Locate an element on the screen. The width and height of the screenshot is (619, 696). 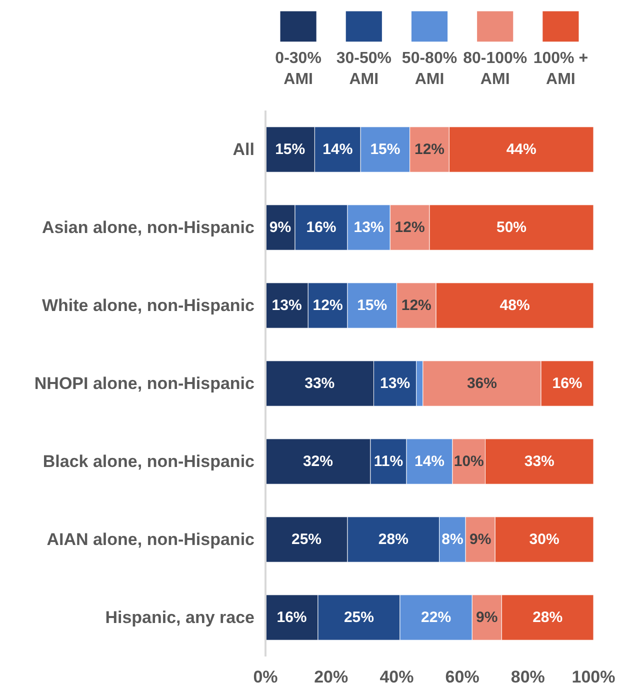
x-tick-label: 40% is located at coordinates (397, 677).